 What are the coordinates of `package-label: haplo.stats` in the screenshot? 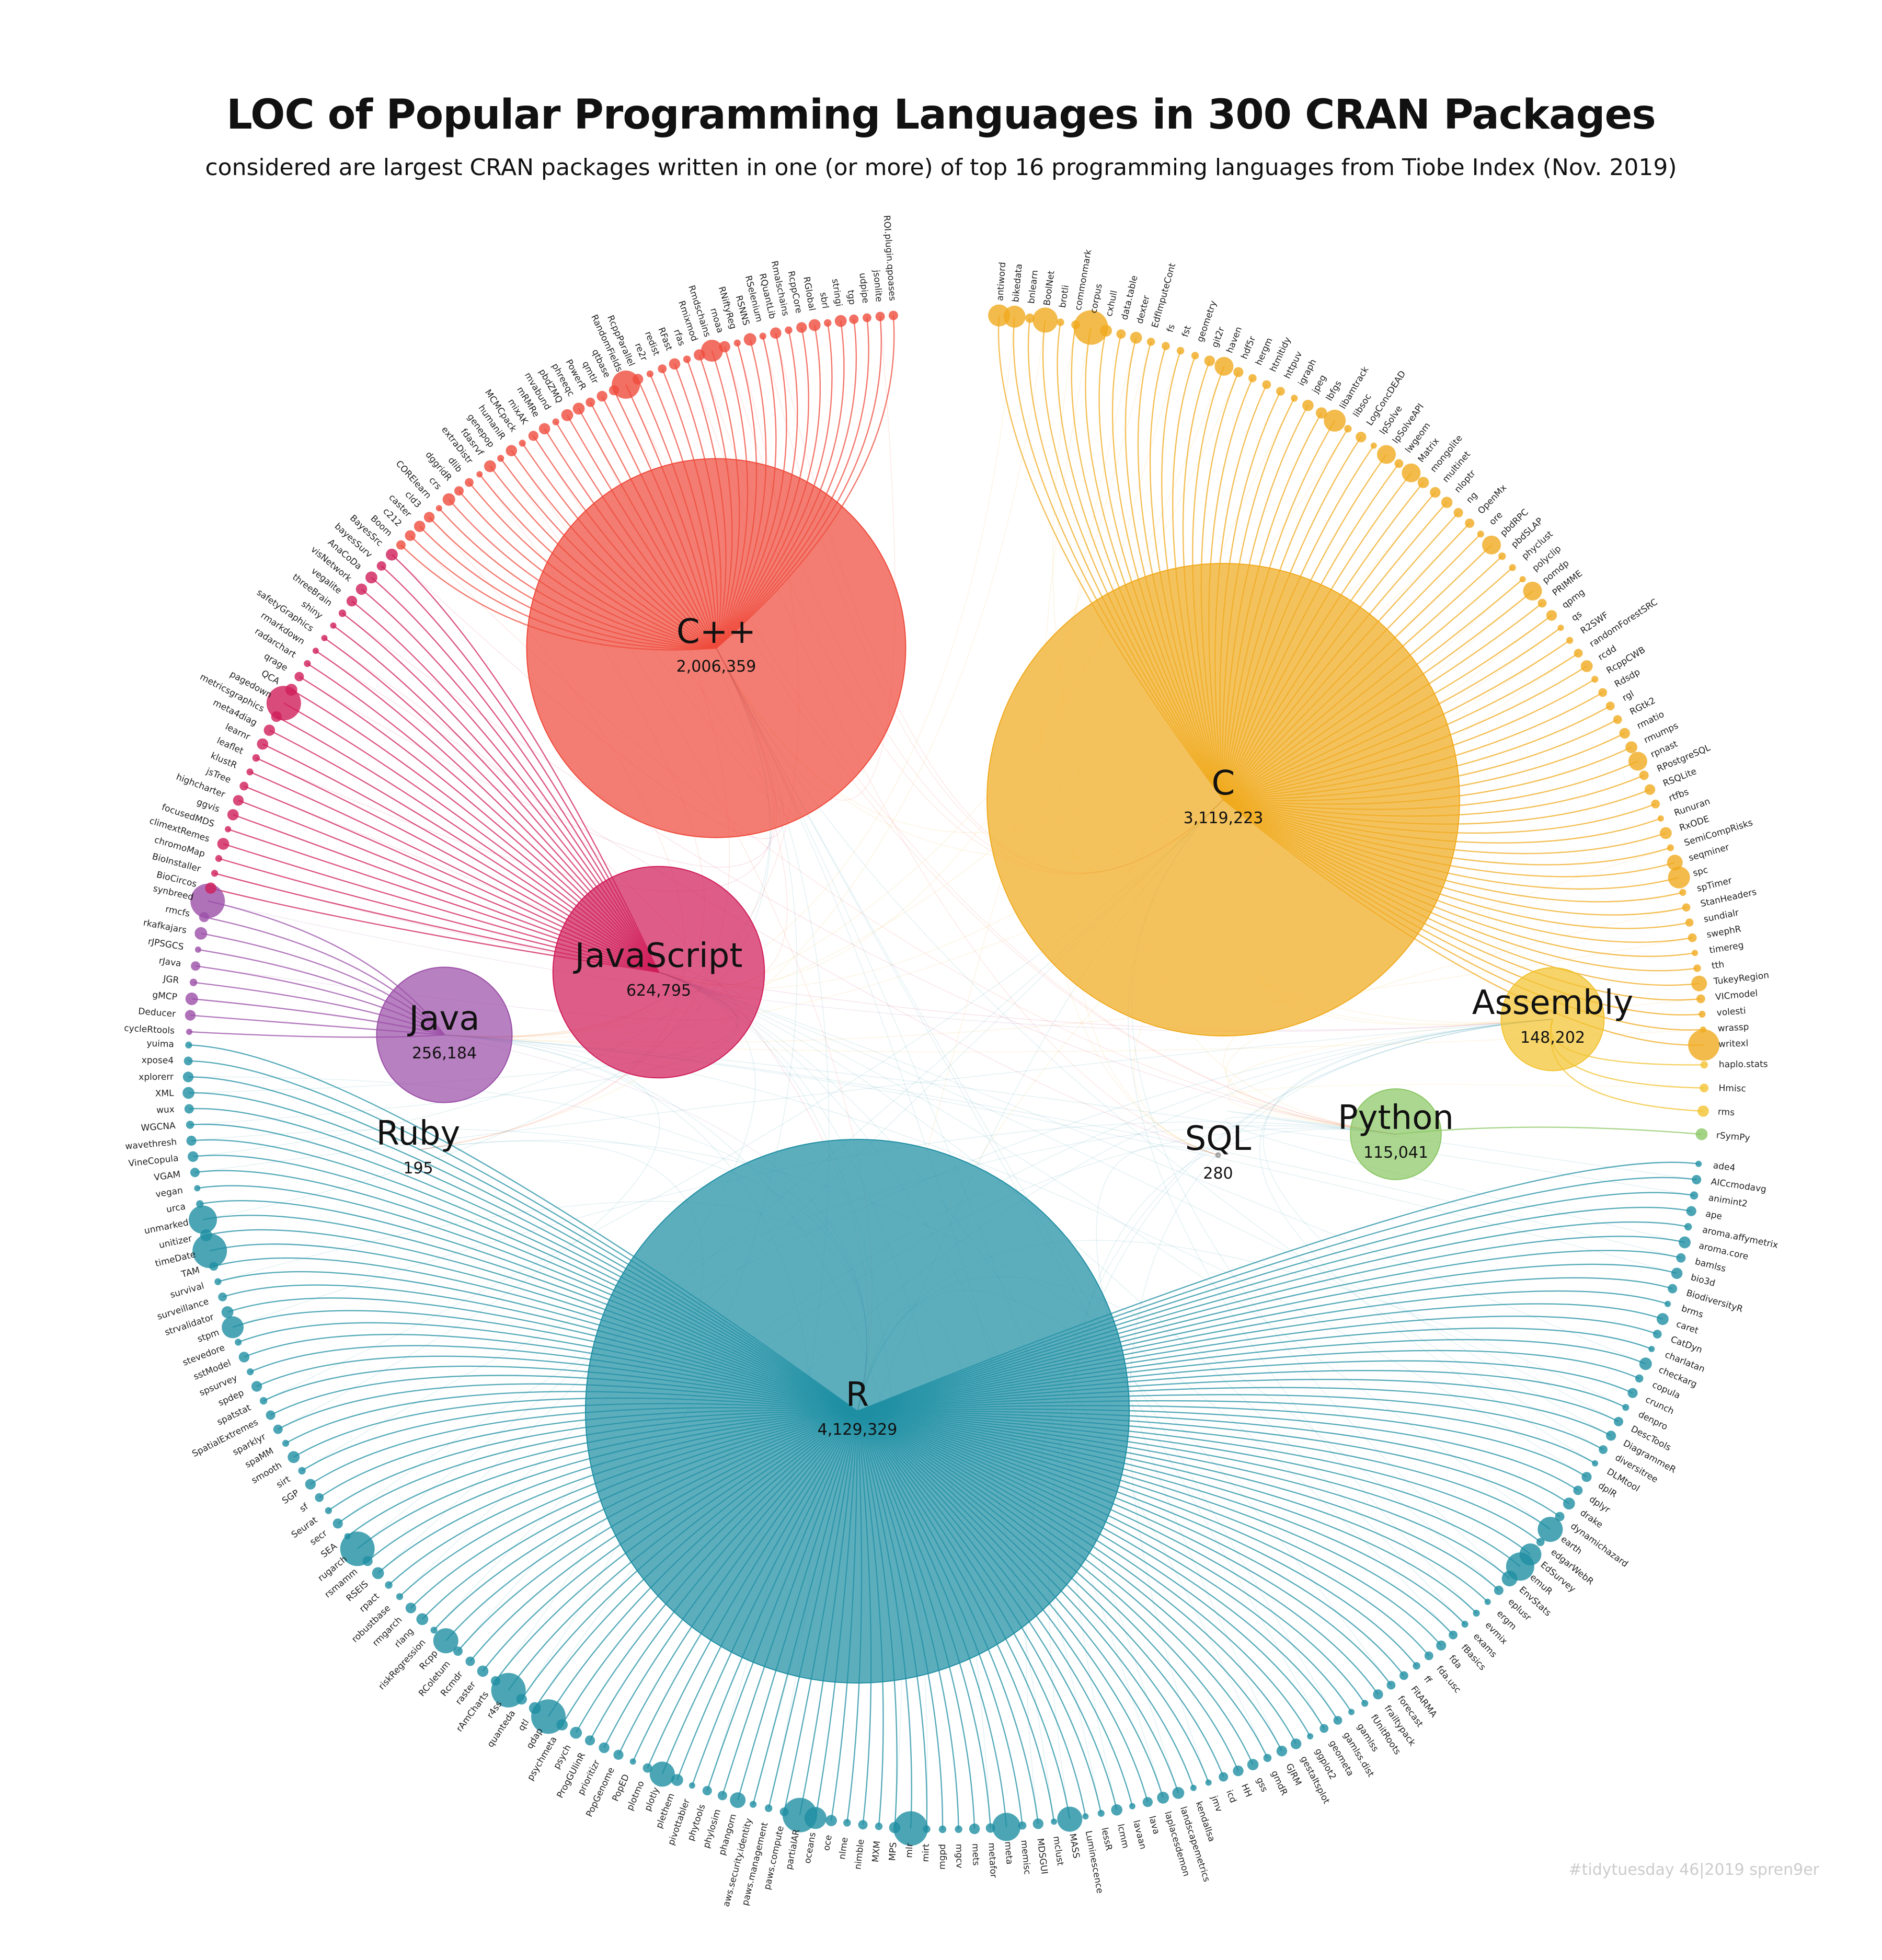 It's located at (1743, 1064).